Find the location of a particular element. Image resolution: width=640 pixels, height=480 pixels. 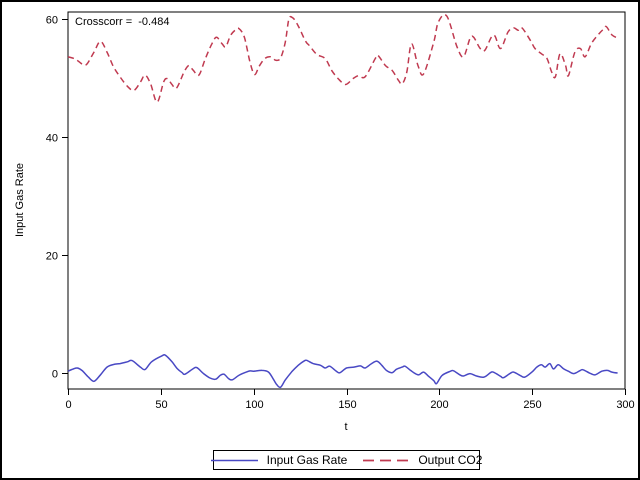

x-tick-label: 250 is located at coordinates (532, 405).